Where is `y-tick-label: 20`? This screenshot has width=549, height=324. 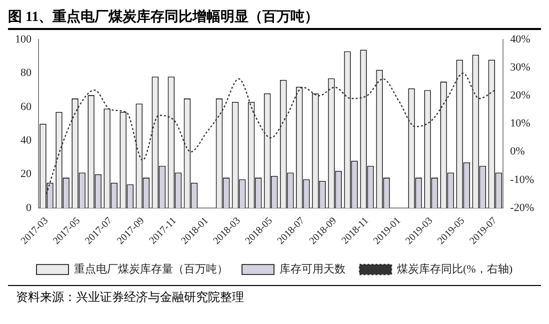 y-tick-label: 20 is located at coordinates (26, 174).